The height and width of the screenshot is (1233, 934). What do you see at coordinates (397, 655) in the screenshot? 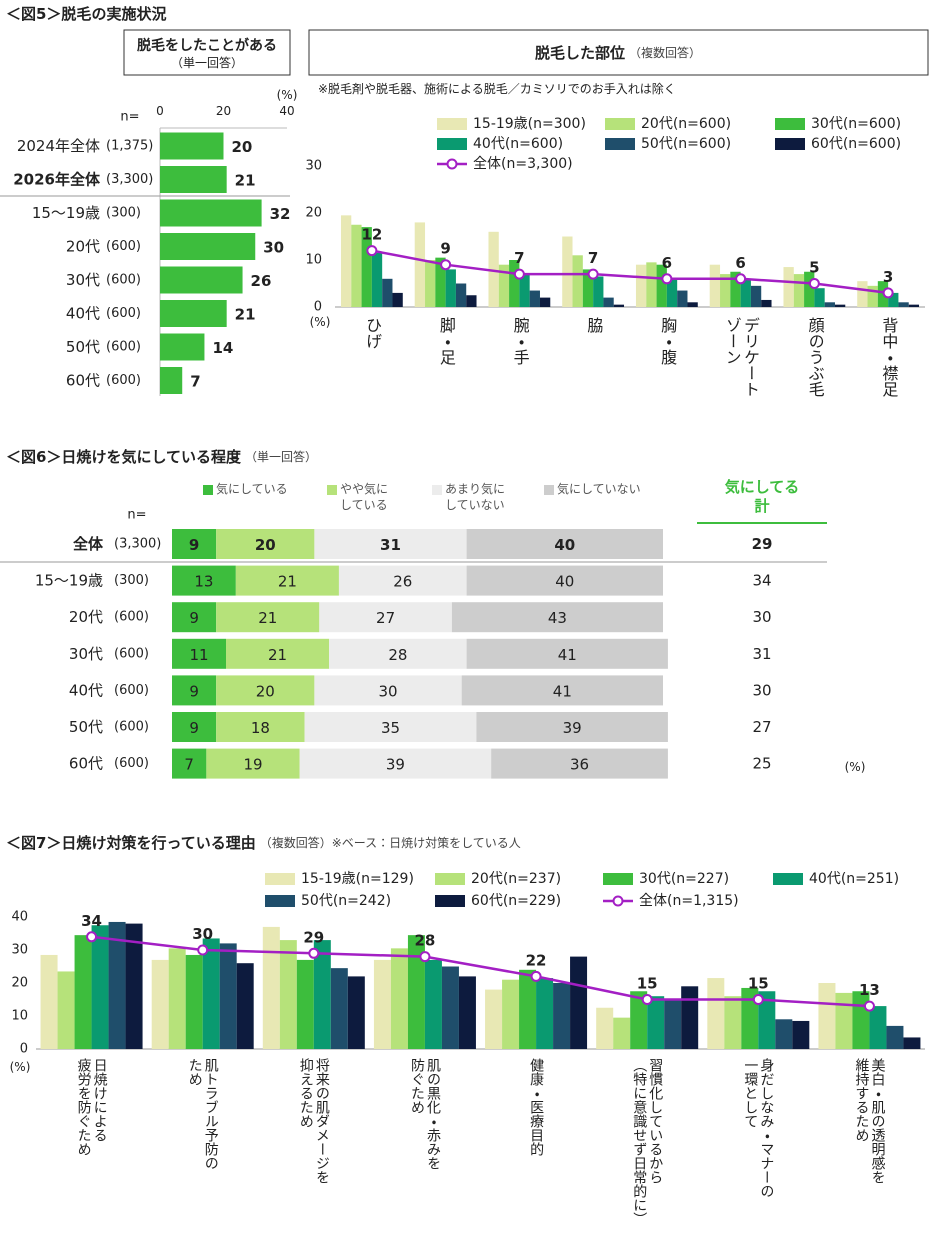
I see `segment-label: 28` at bounding box center [397, 655].